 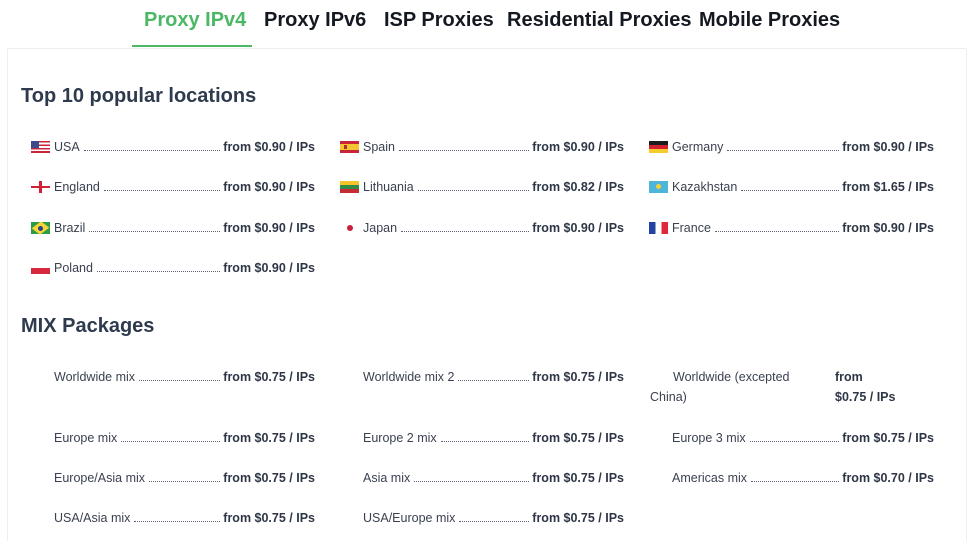 I want to click on mix-price: from $0.70 / IPs, so click(x=888, y=478).